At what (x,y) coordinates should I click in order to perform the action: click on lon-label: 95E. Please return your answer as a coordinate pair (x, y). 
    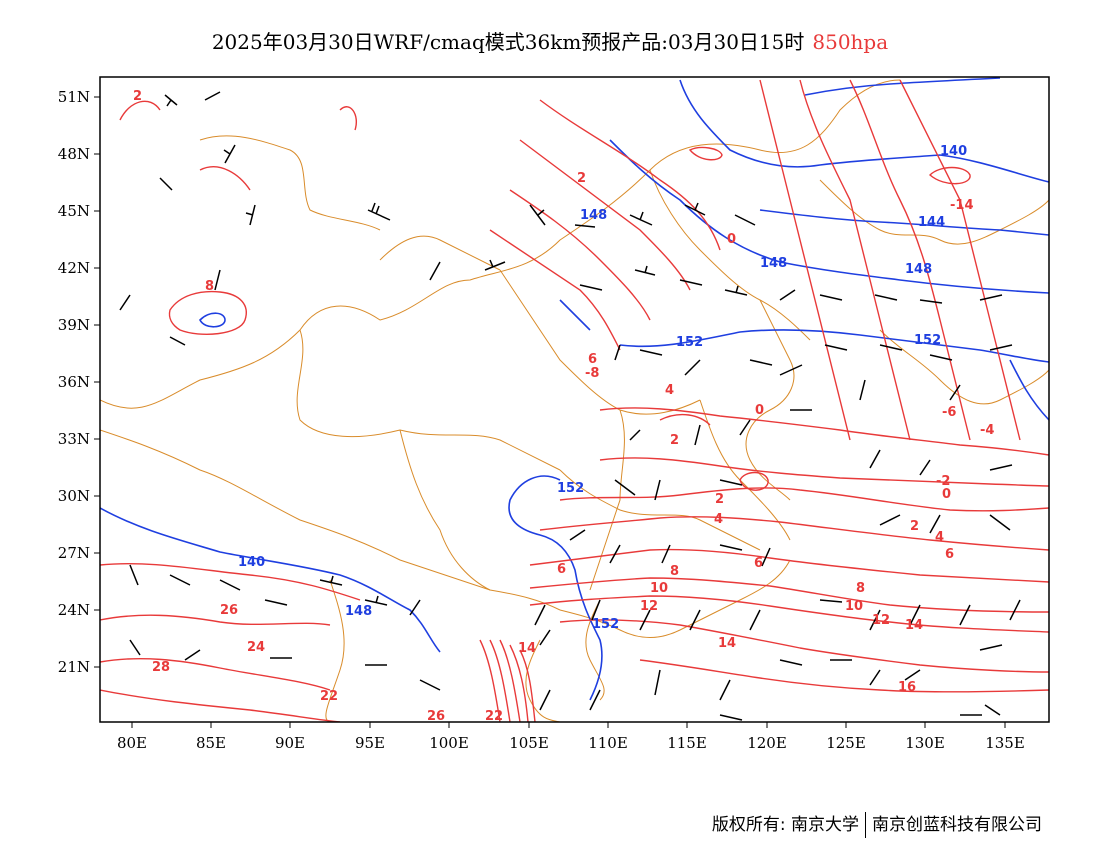
    Looking at the image, I should click on (370, 743).